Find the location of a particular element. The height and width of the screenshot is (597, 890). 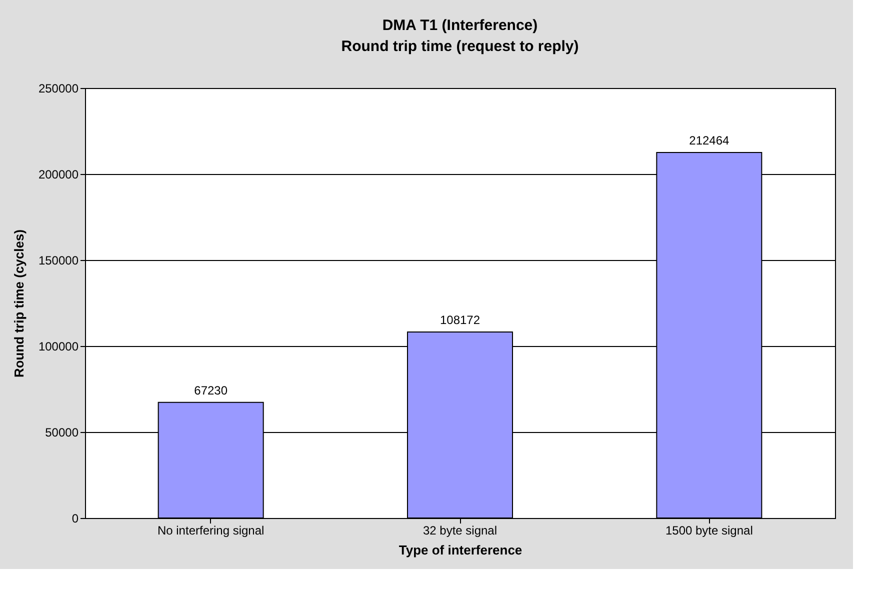

y-tick-label: 150000 is located at coordinates (58, 261).